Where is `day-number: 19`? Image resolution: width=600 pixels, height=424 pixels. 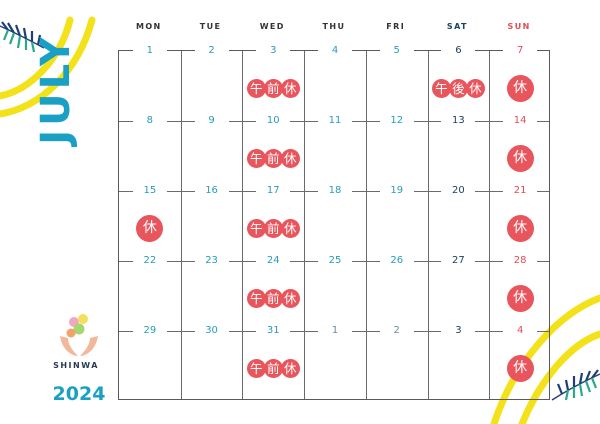 day-number: 19 is located at coordinates (396, 191).